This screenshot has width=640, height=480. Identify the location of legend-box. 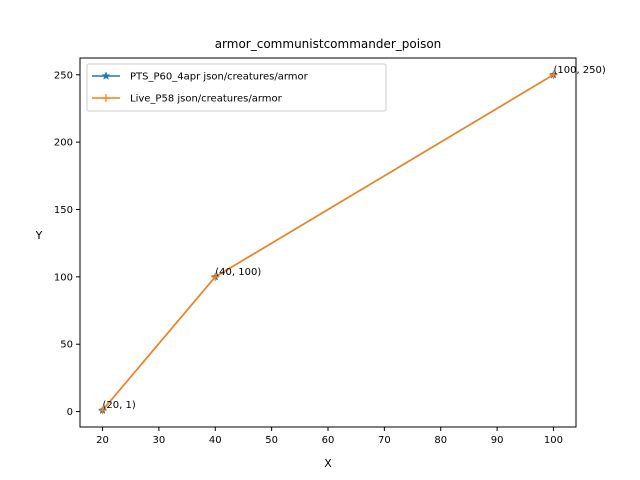
(236, 87).